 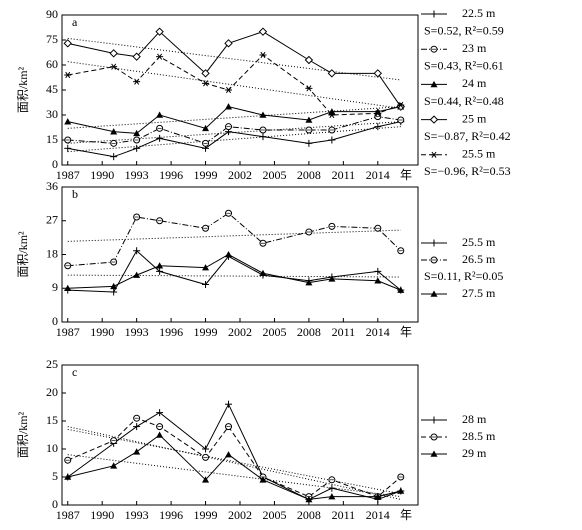 I want to click on panel-label: a, so click(x=75, y=22).